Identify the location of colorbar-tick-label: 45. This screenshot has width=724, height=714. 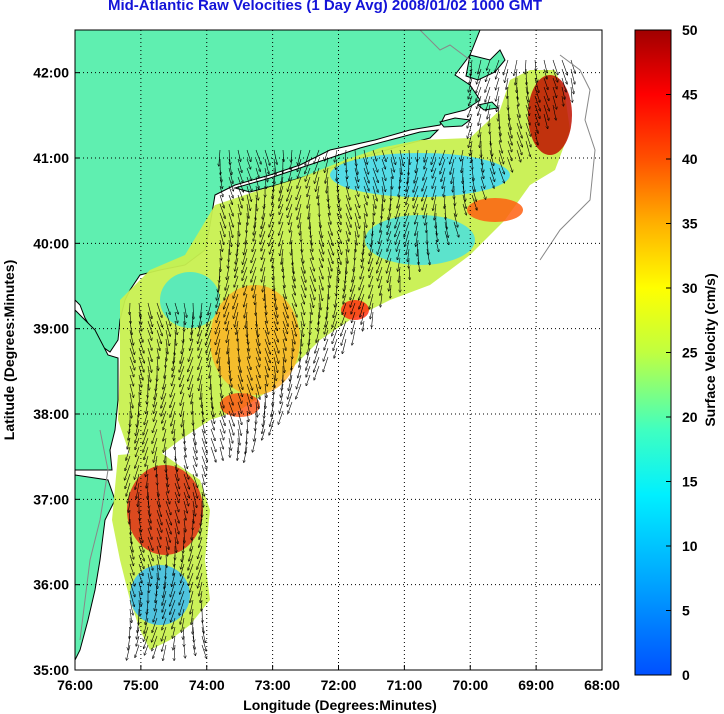
(690, 95).